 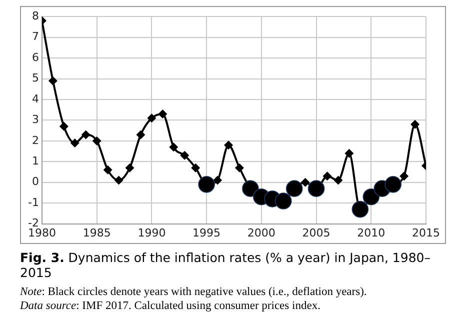 I want to click on x-tick-label: 2005, so click(x=316, y=233).